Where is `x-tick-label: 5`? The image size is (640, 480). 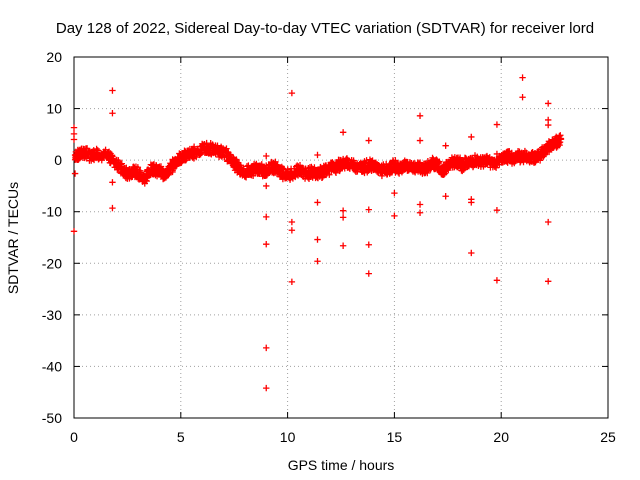
x-tick-label: 5 is located at coordinates (181, 437).